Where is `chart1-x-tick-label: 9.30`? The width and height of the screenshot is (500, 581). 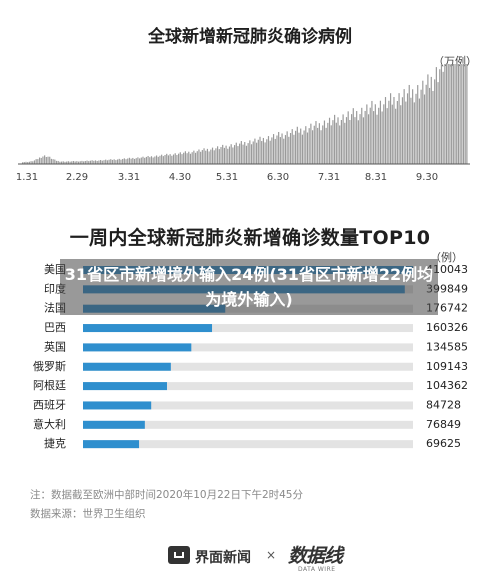 chart1-x-tick-label: 9.30 is located at coordinates (427, 177).